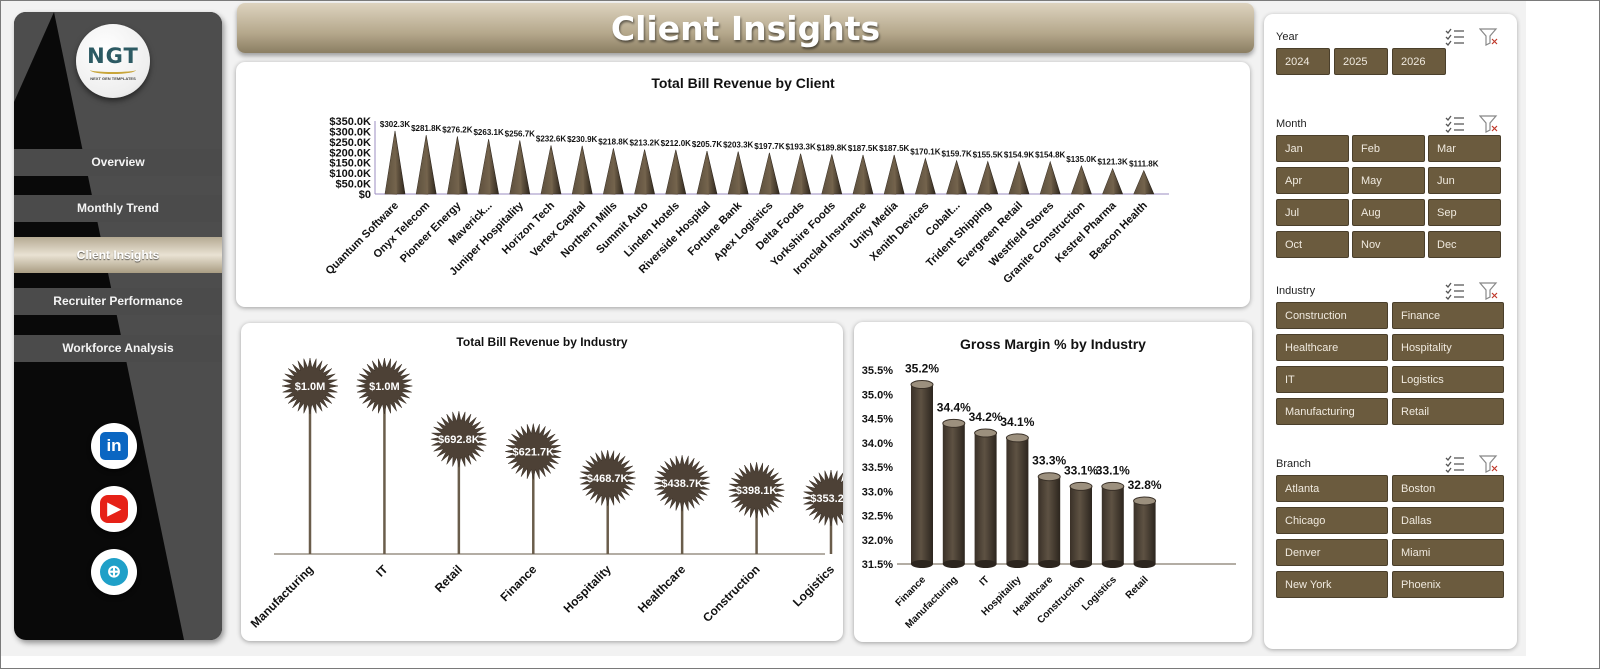 This screenshot has width=1600, height=669. I want to click on industry-category-label: Retail, so click(448, 578).